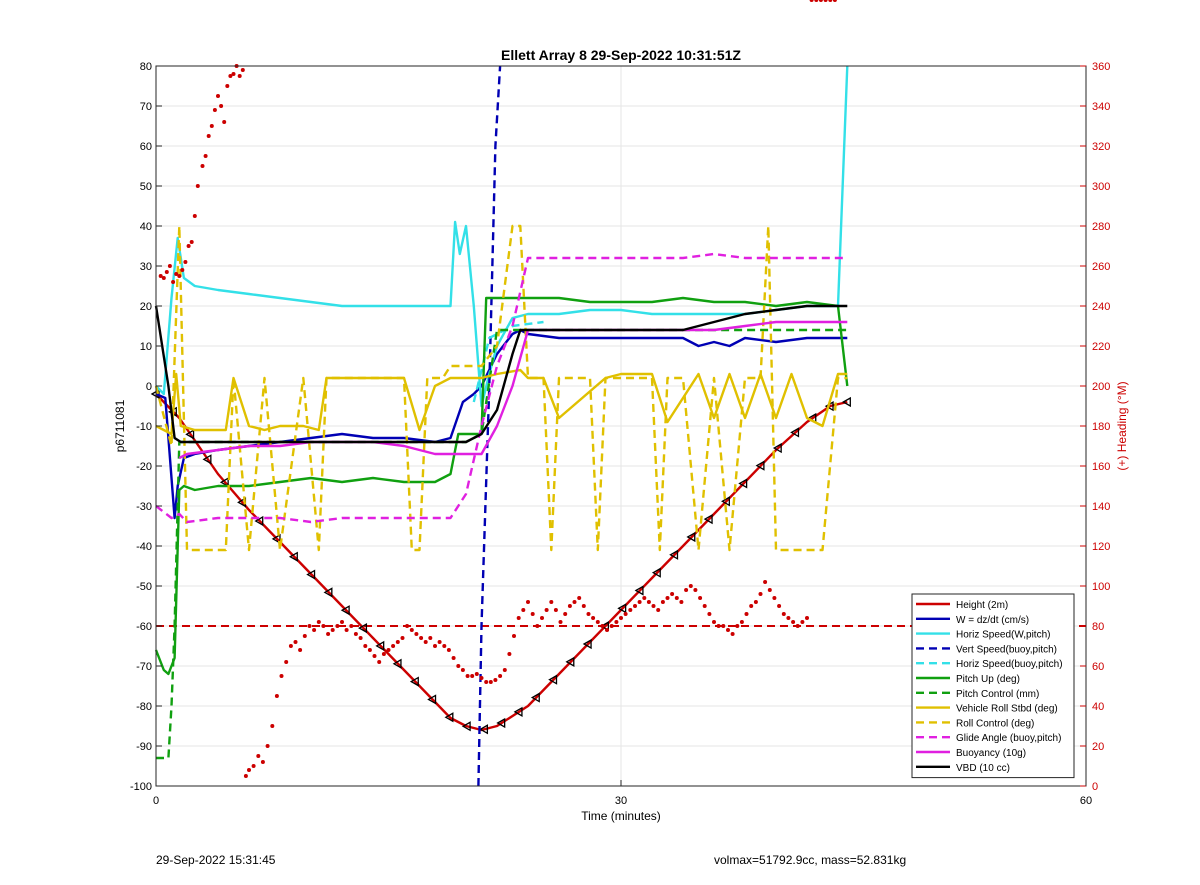 The height and width of the screenshot is (885, 1200). What do you see at coordinates (144, 627) in the screenshot?
I see `y-tick-label: -60` at bounding box center [144, 627].